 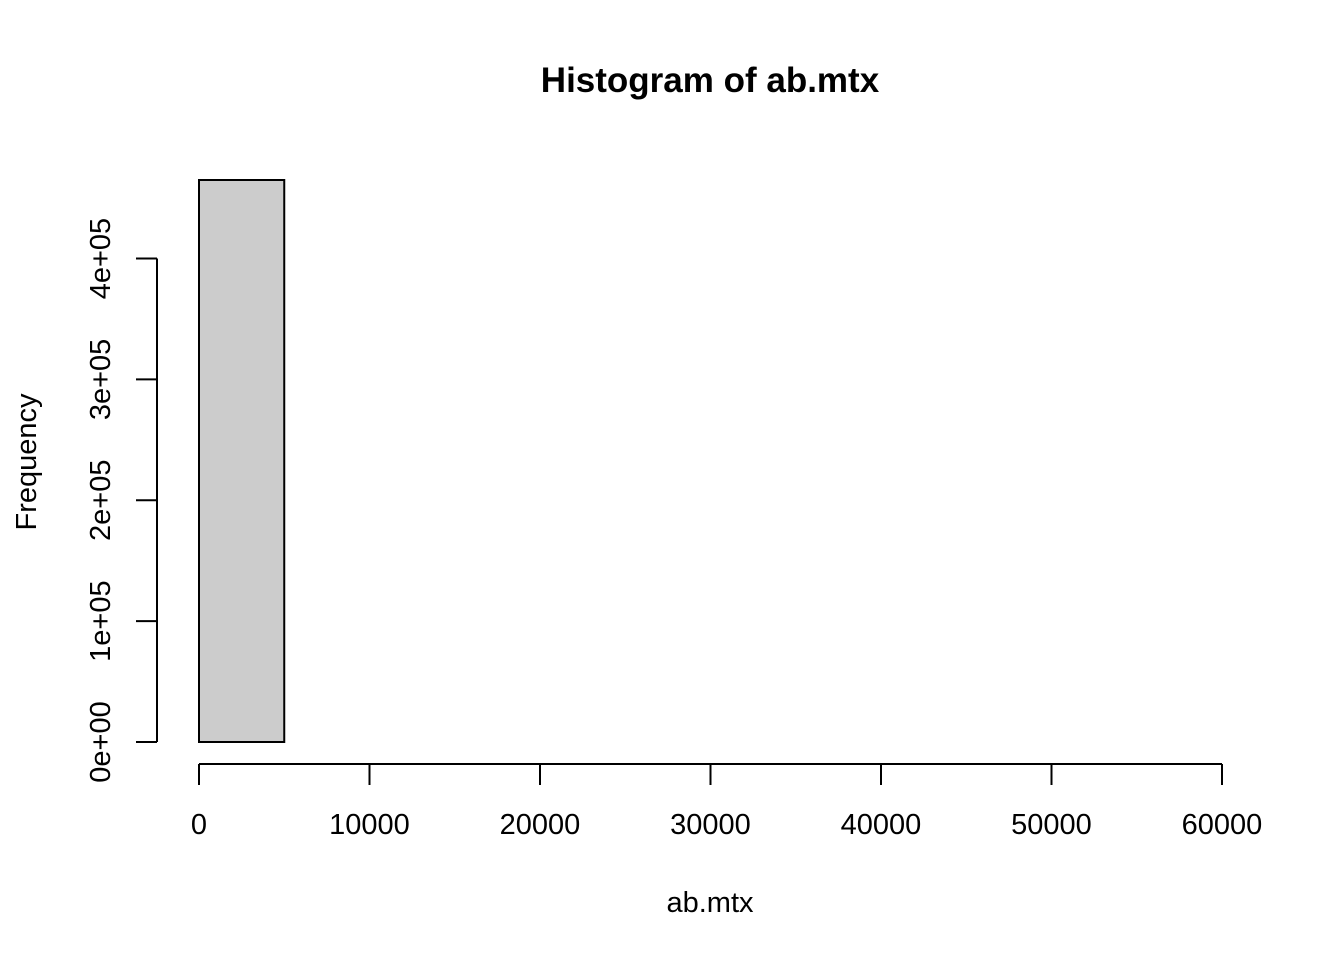 What do you see at coordinates (199, 825) in the screenshot?
I see `x-tick-label: 0` at bounding box center [199, 825].